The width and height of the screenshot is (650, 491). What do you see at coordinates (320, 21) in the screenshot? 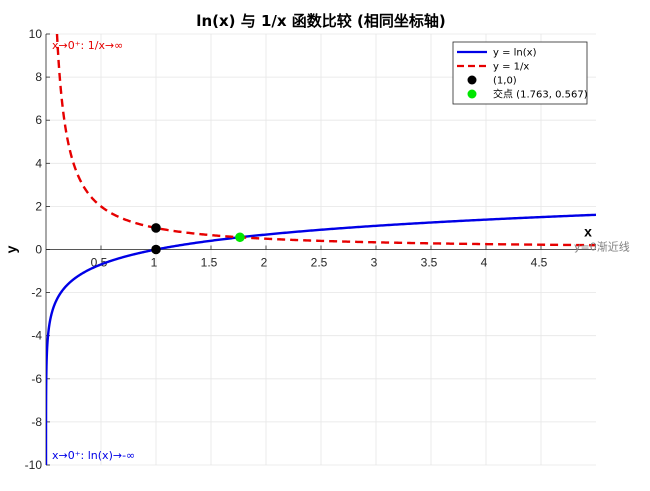
I see `chart-title: ln(x) 与 1/x 函数比较 (相同坐标轴)` at bounding box center [320, 21].